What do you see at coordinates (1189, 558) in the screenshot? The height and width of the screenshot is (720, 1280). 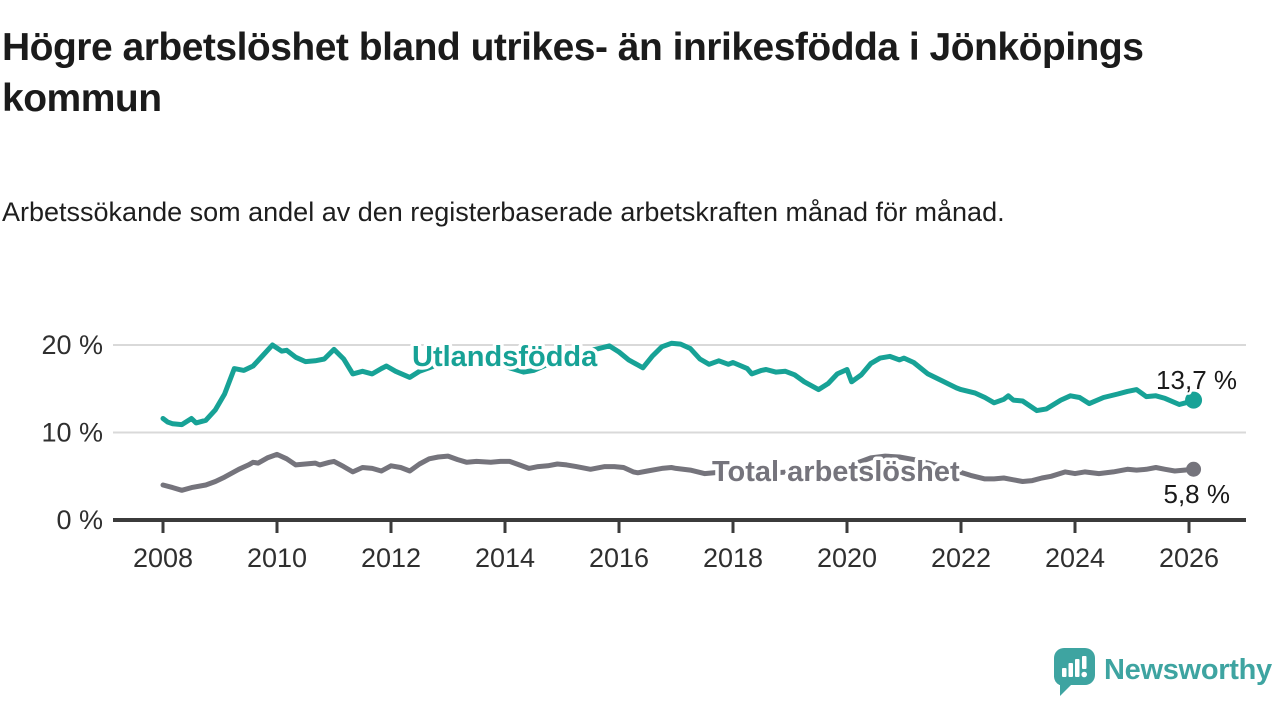 I see `x-tick-label: 2026` at bounding box center [1189, 558].